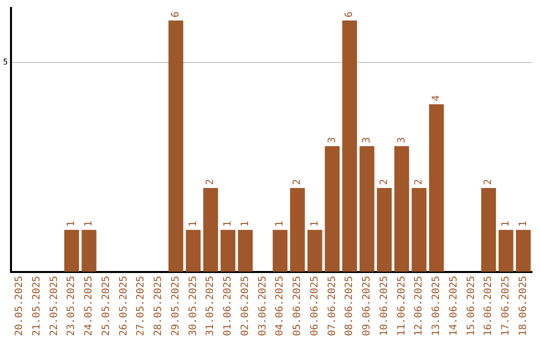  Describe the element at coordinates (210, 306) in the screenshot. I see `x-tick-label: 31.05.2025` at that location.